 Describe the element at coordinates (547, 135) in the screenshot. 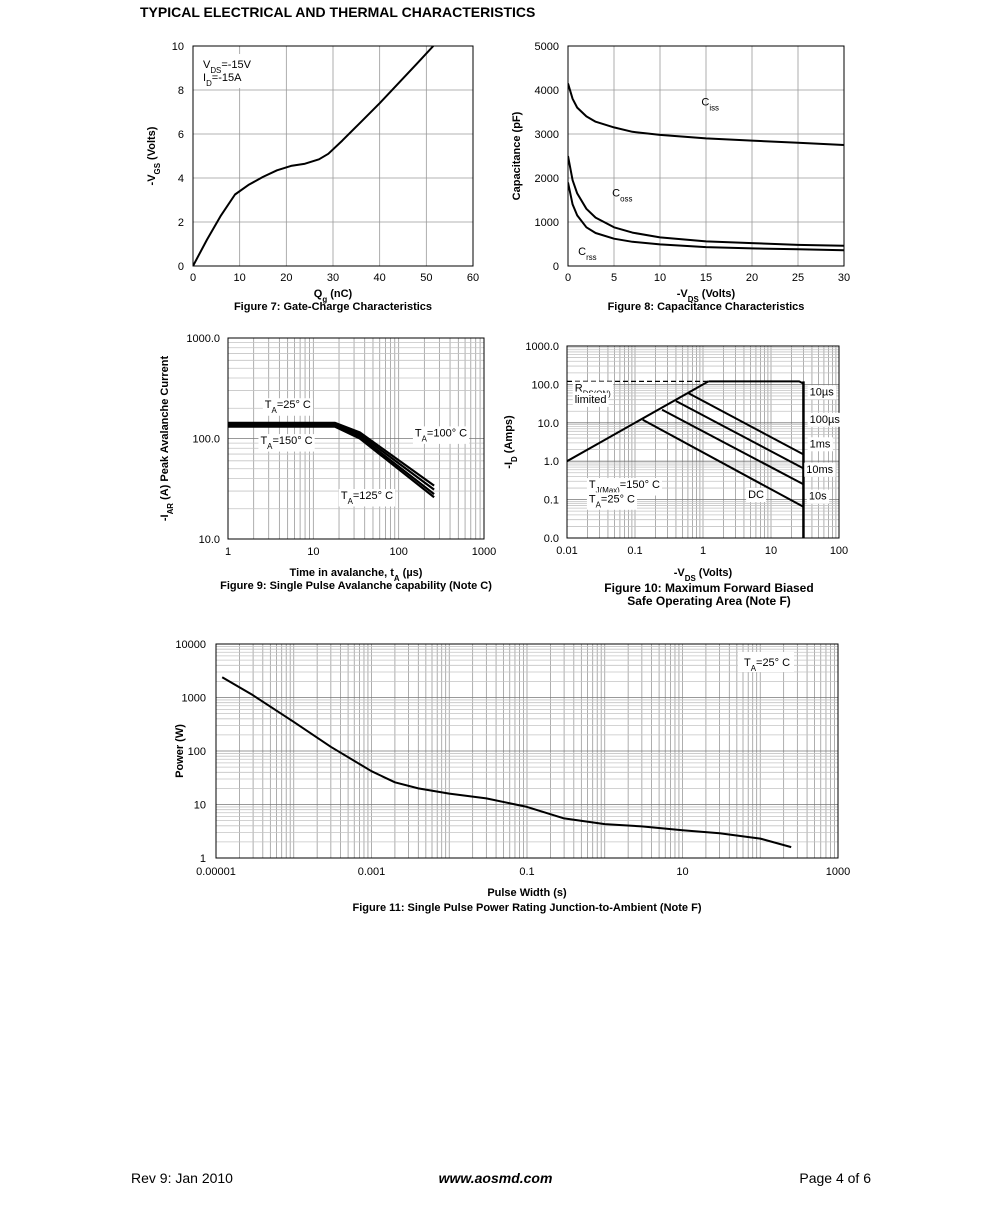

I see `fig8-y-tick-label: 3000` at that location.